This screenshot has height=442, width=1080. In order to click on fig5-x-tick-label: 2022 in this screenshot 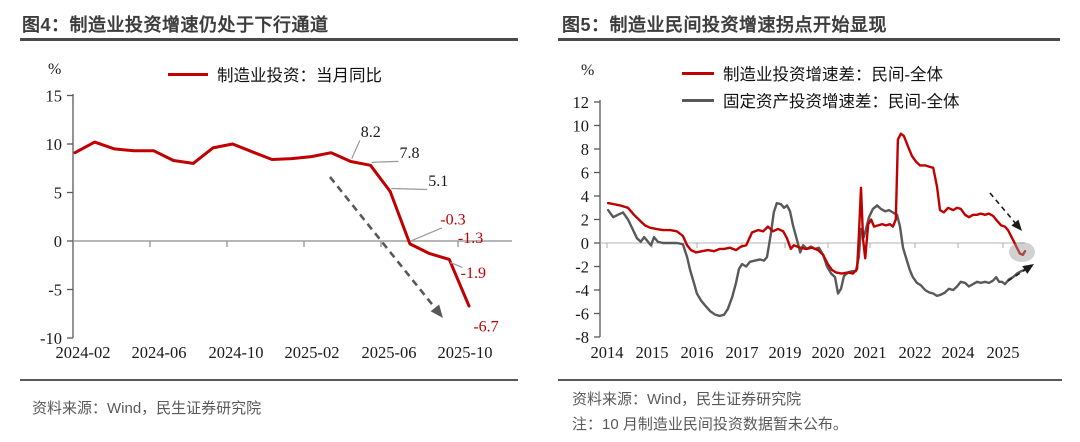, I will do `click(915, 352)`.